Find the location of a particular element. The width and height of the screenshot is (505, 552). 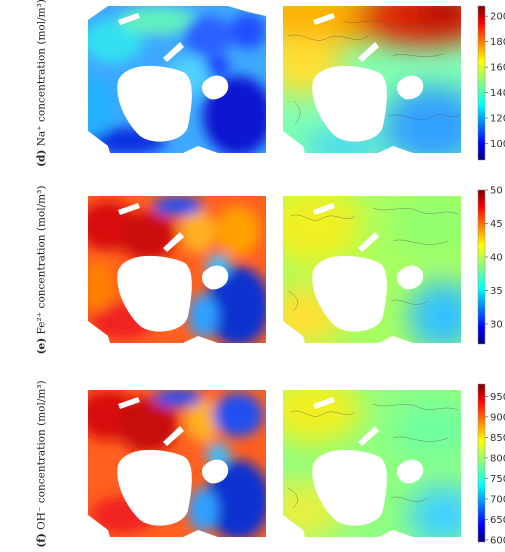

colorbar-tick-label: 1000 is located at coordinates (497, 144).